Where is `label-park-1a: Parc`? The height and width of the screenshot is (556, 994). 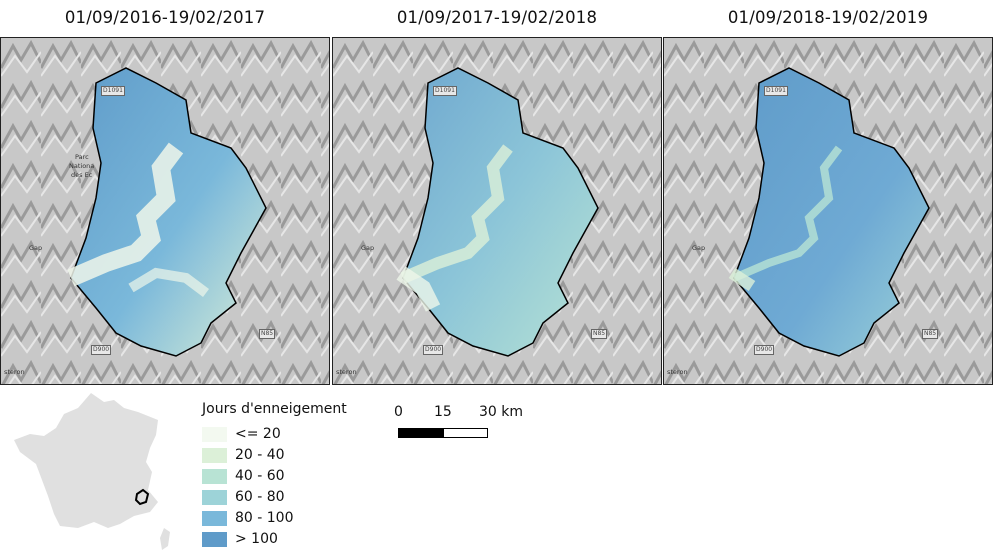
label-park-1a: Parc is located at coordinates (82, 157).